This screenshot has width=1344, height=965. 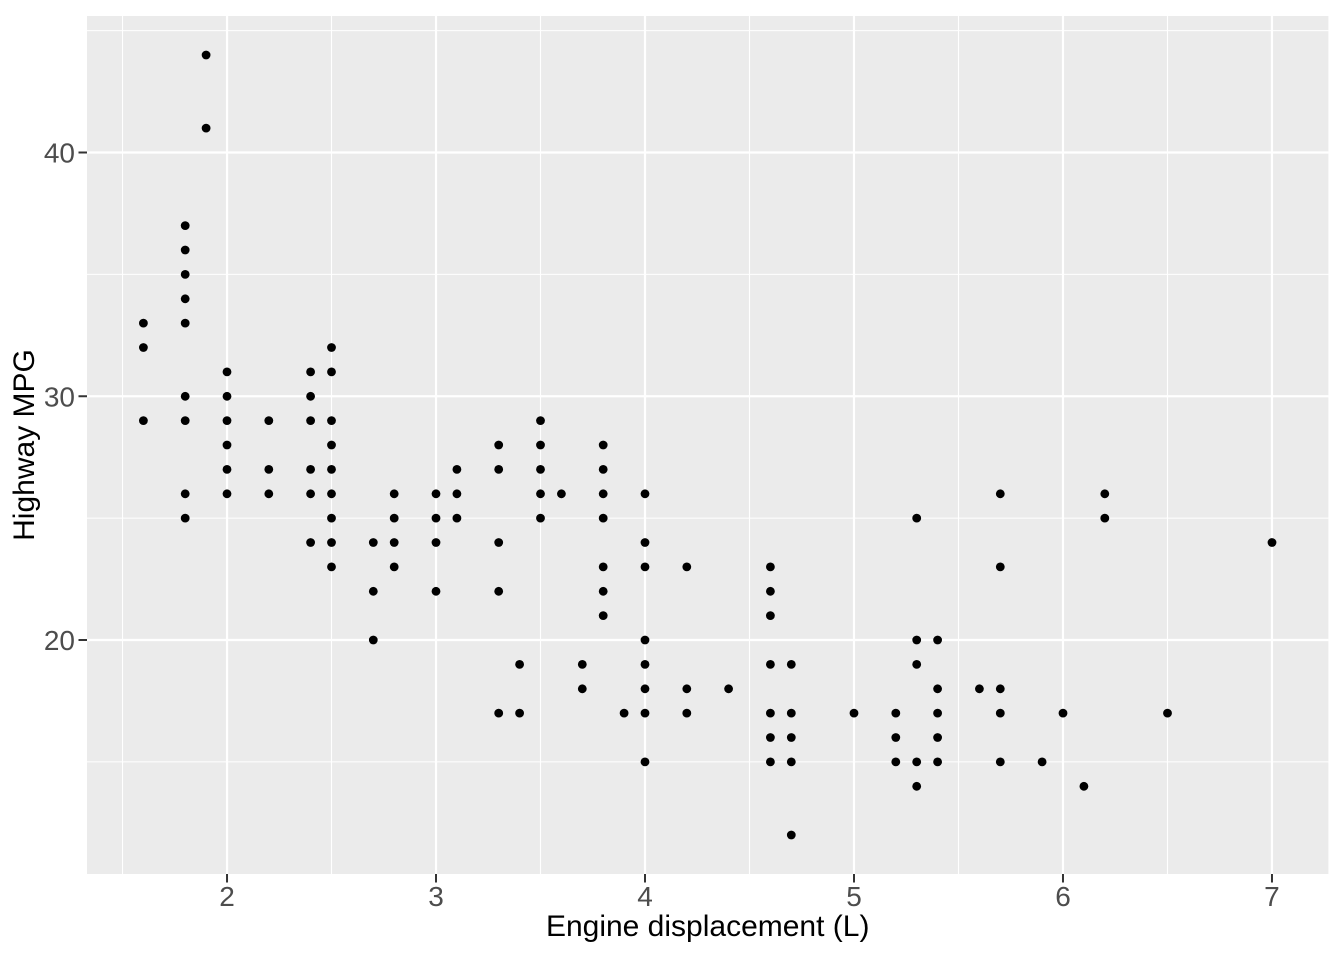 I want to click on y-tick-label: 30, so click(x=59, y=396).